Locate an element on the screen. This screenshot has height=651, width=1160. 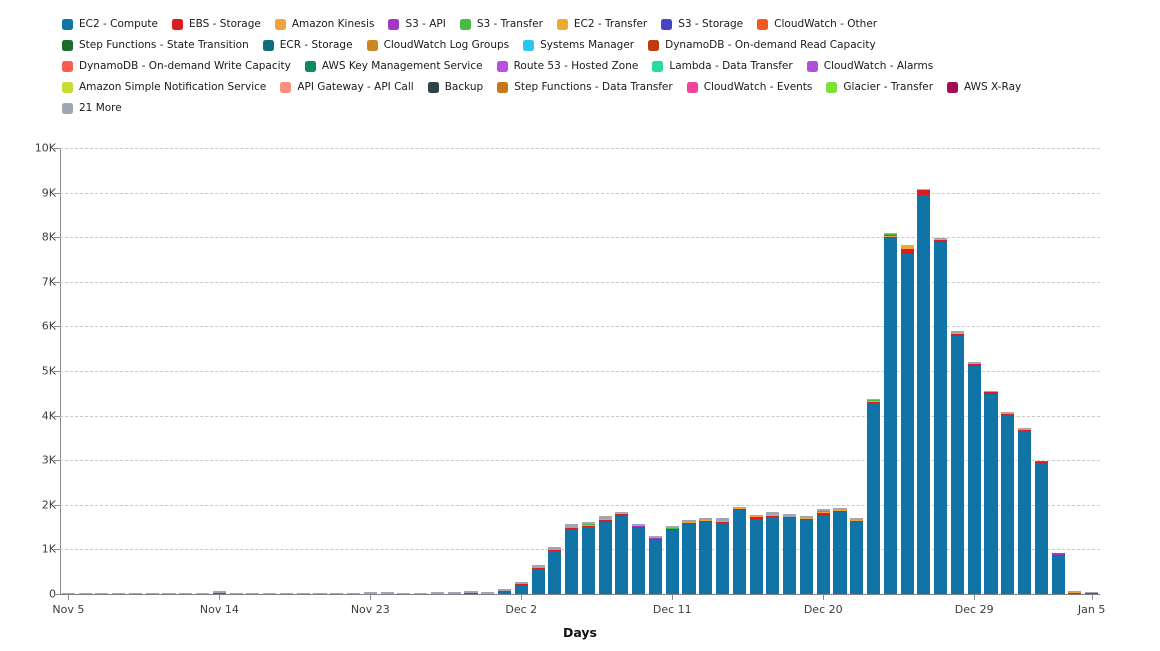
legend-item: EC2 - Transfer is located at coordinates (601, 24).